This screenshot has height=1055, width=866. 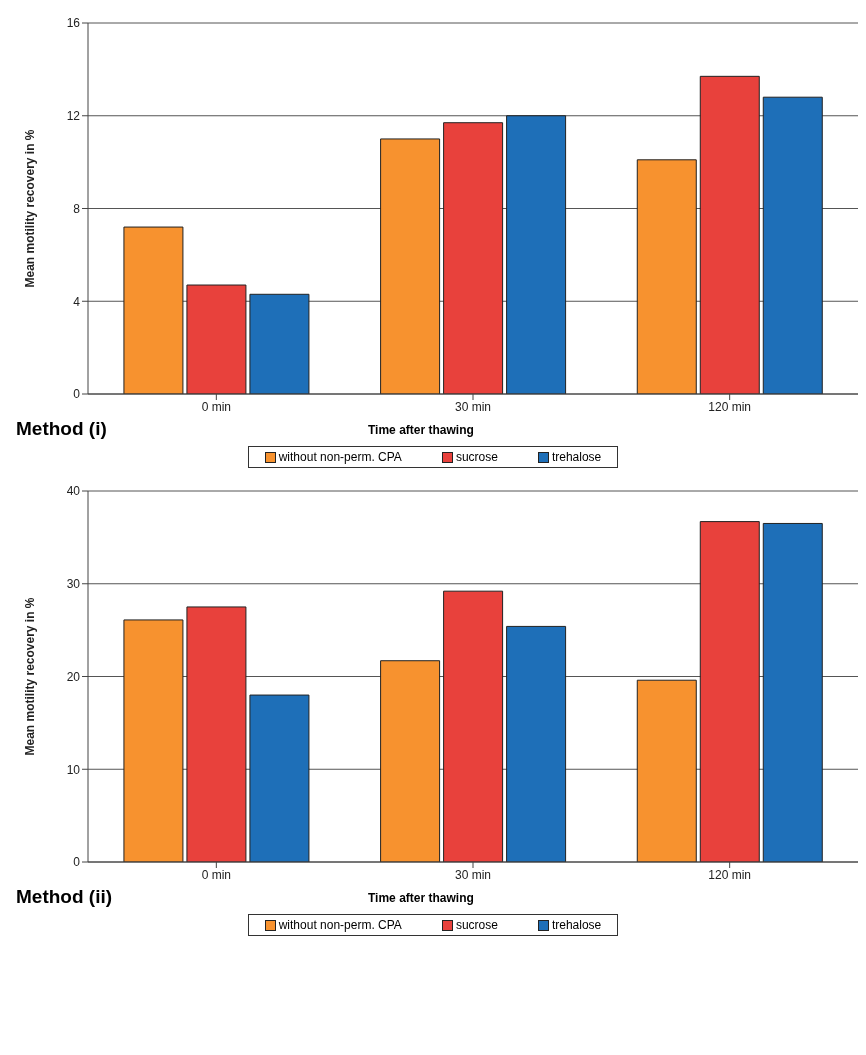 What do you see at coordinates (73, 584) in the screenshot?
I see `y-tick-label: 30` at bounding box center [73, 584].